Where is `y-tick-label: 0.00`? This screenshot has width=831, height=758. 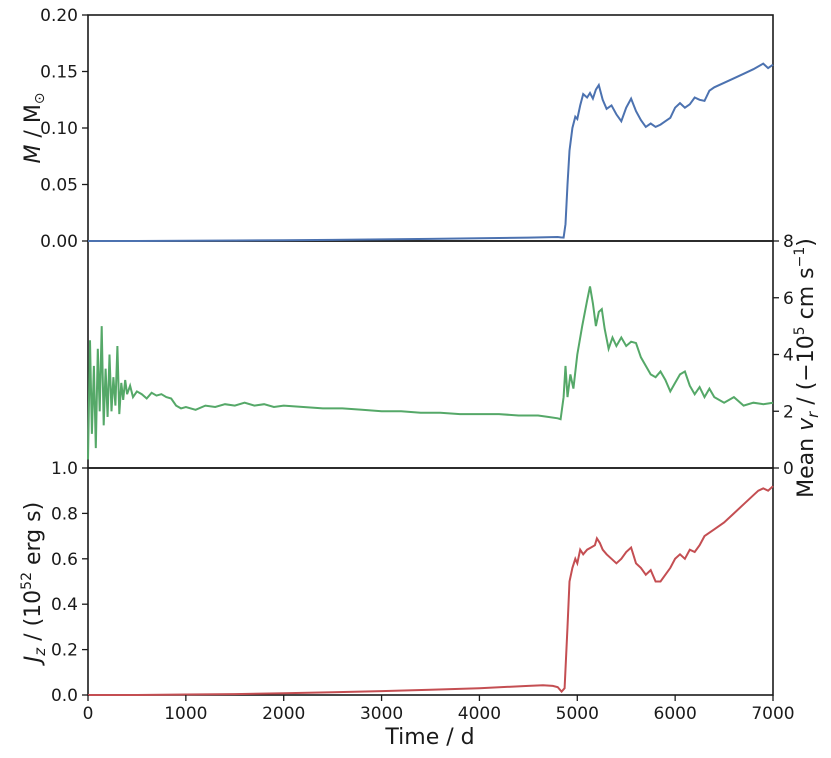 y-tick-label: 0.00 is located at coordinates (59, 242).